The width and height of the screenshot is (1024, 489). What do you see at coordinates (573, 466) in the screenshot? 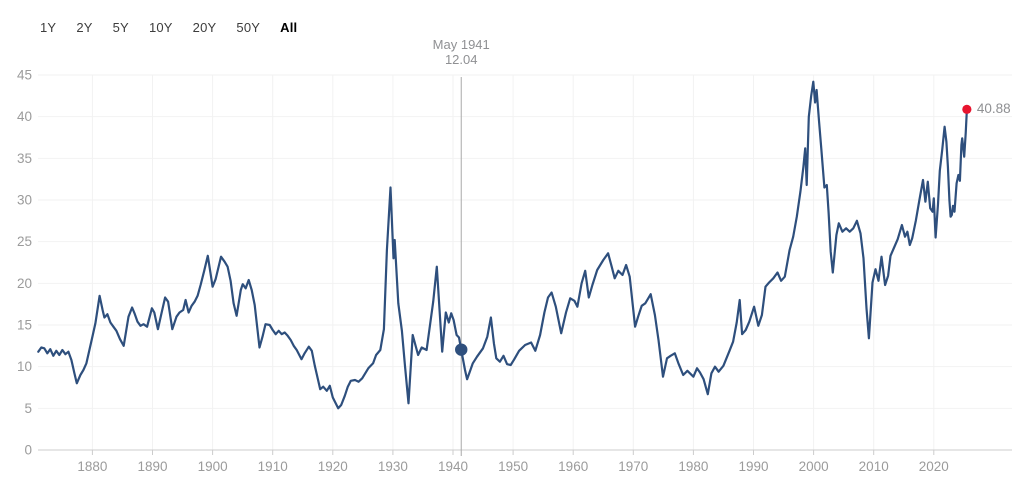
I see `x-axis-tick-label: 1960` at bounding box center [573, 466].